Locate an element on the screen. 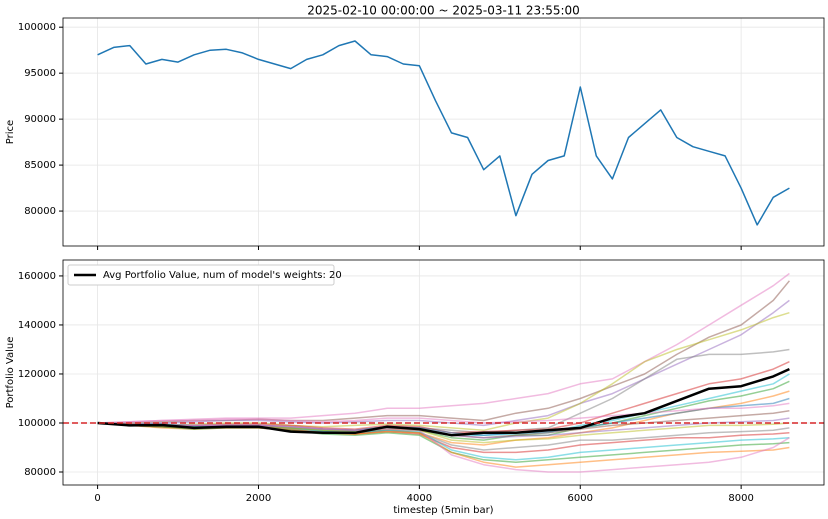 The image size is (828, 519). y-axis-label: Portfolio Value is located at coordinates (10, 373).